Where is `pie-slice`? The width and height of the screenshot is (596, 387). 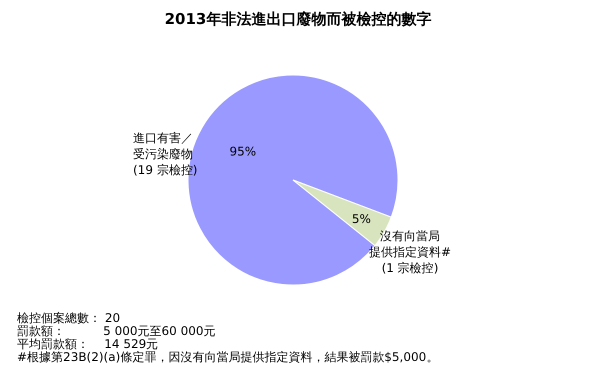
pie-slice is located at coordinates (342, 213).